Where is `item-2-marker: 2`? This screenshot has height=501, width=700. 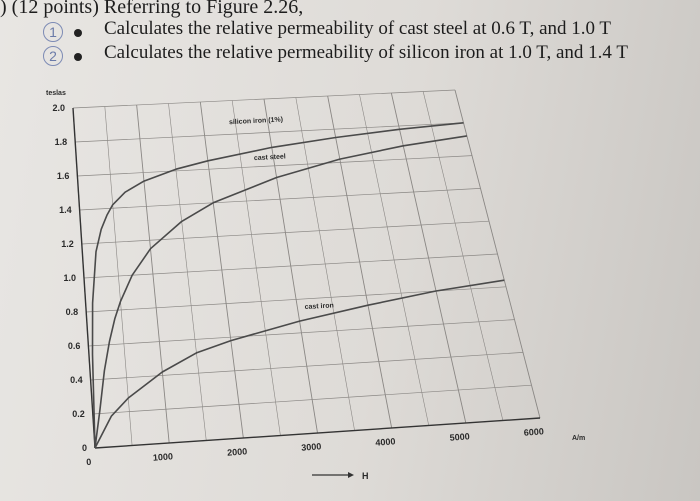
item-2-marker: 2 is located at coordinates (53, 56).